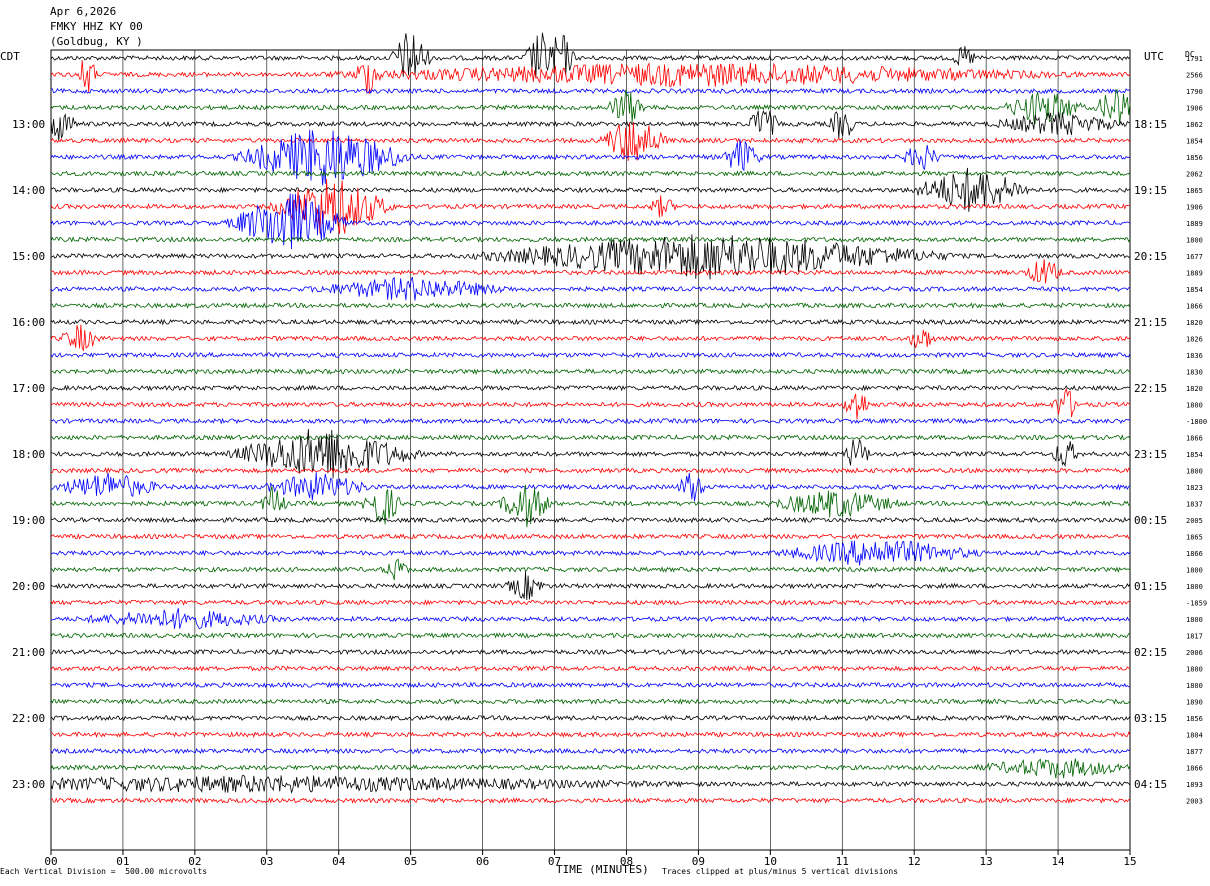 The height and width of the screenshot is (886, 1210). I want to click on right-hour-label: 00:15, so click(1150, 520).